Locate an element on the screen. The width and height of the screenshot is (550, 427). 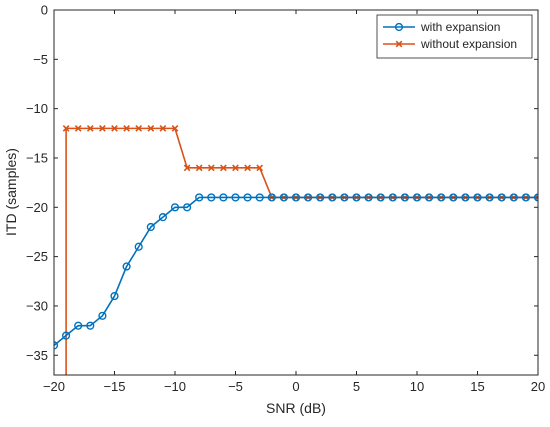
y-tick-label: −35 is located at coordinates (37, 355).